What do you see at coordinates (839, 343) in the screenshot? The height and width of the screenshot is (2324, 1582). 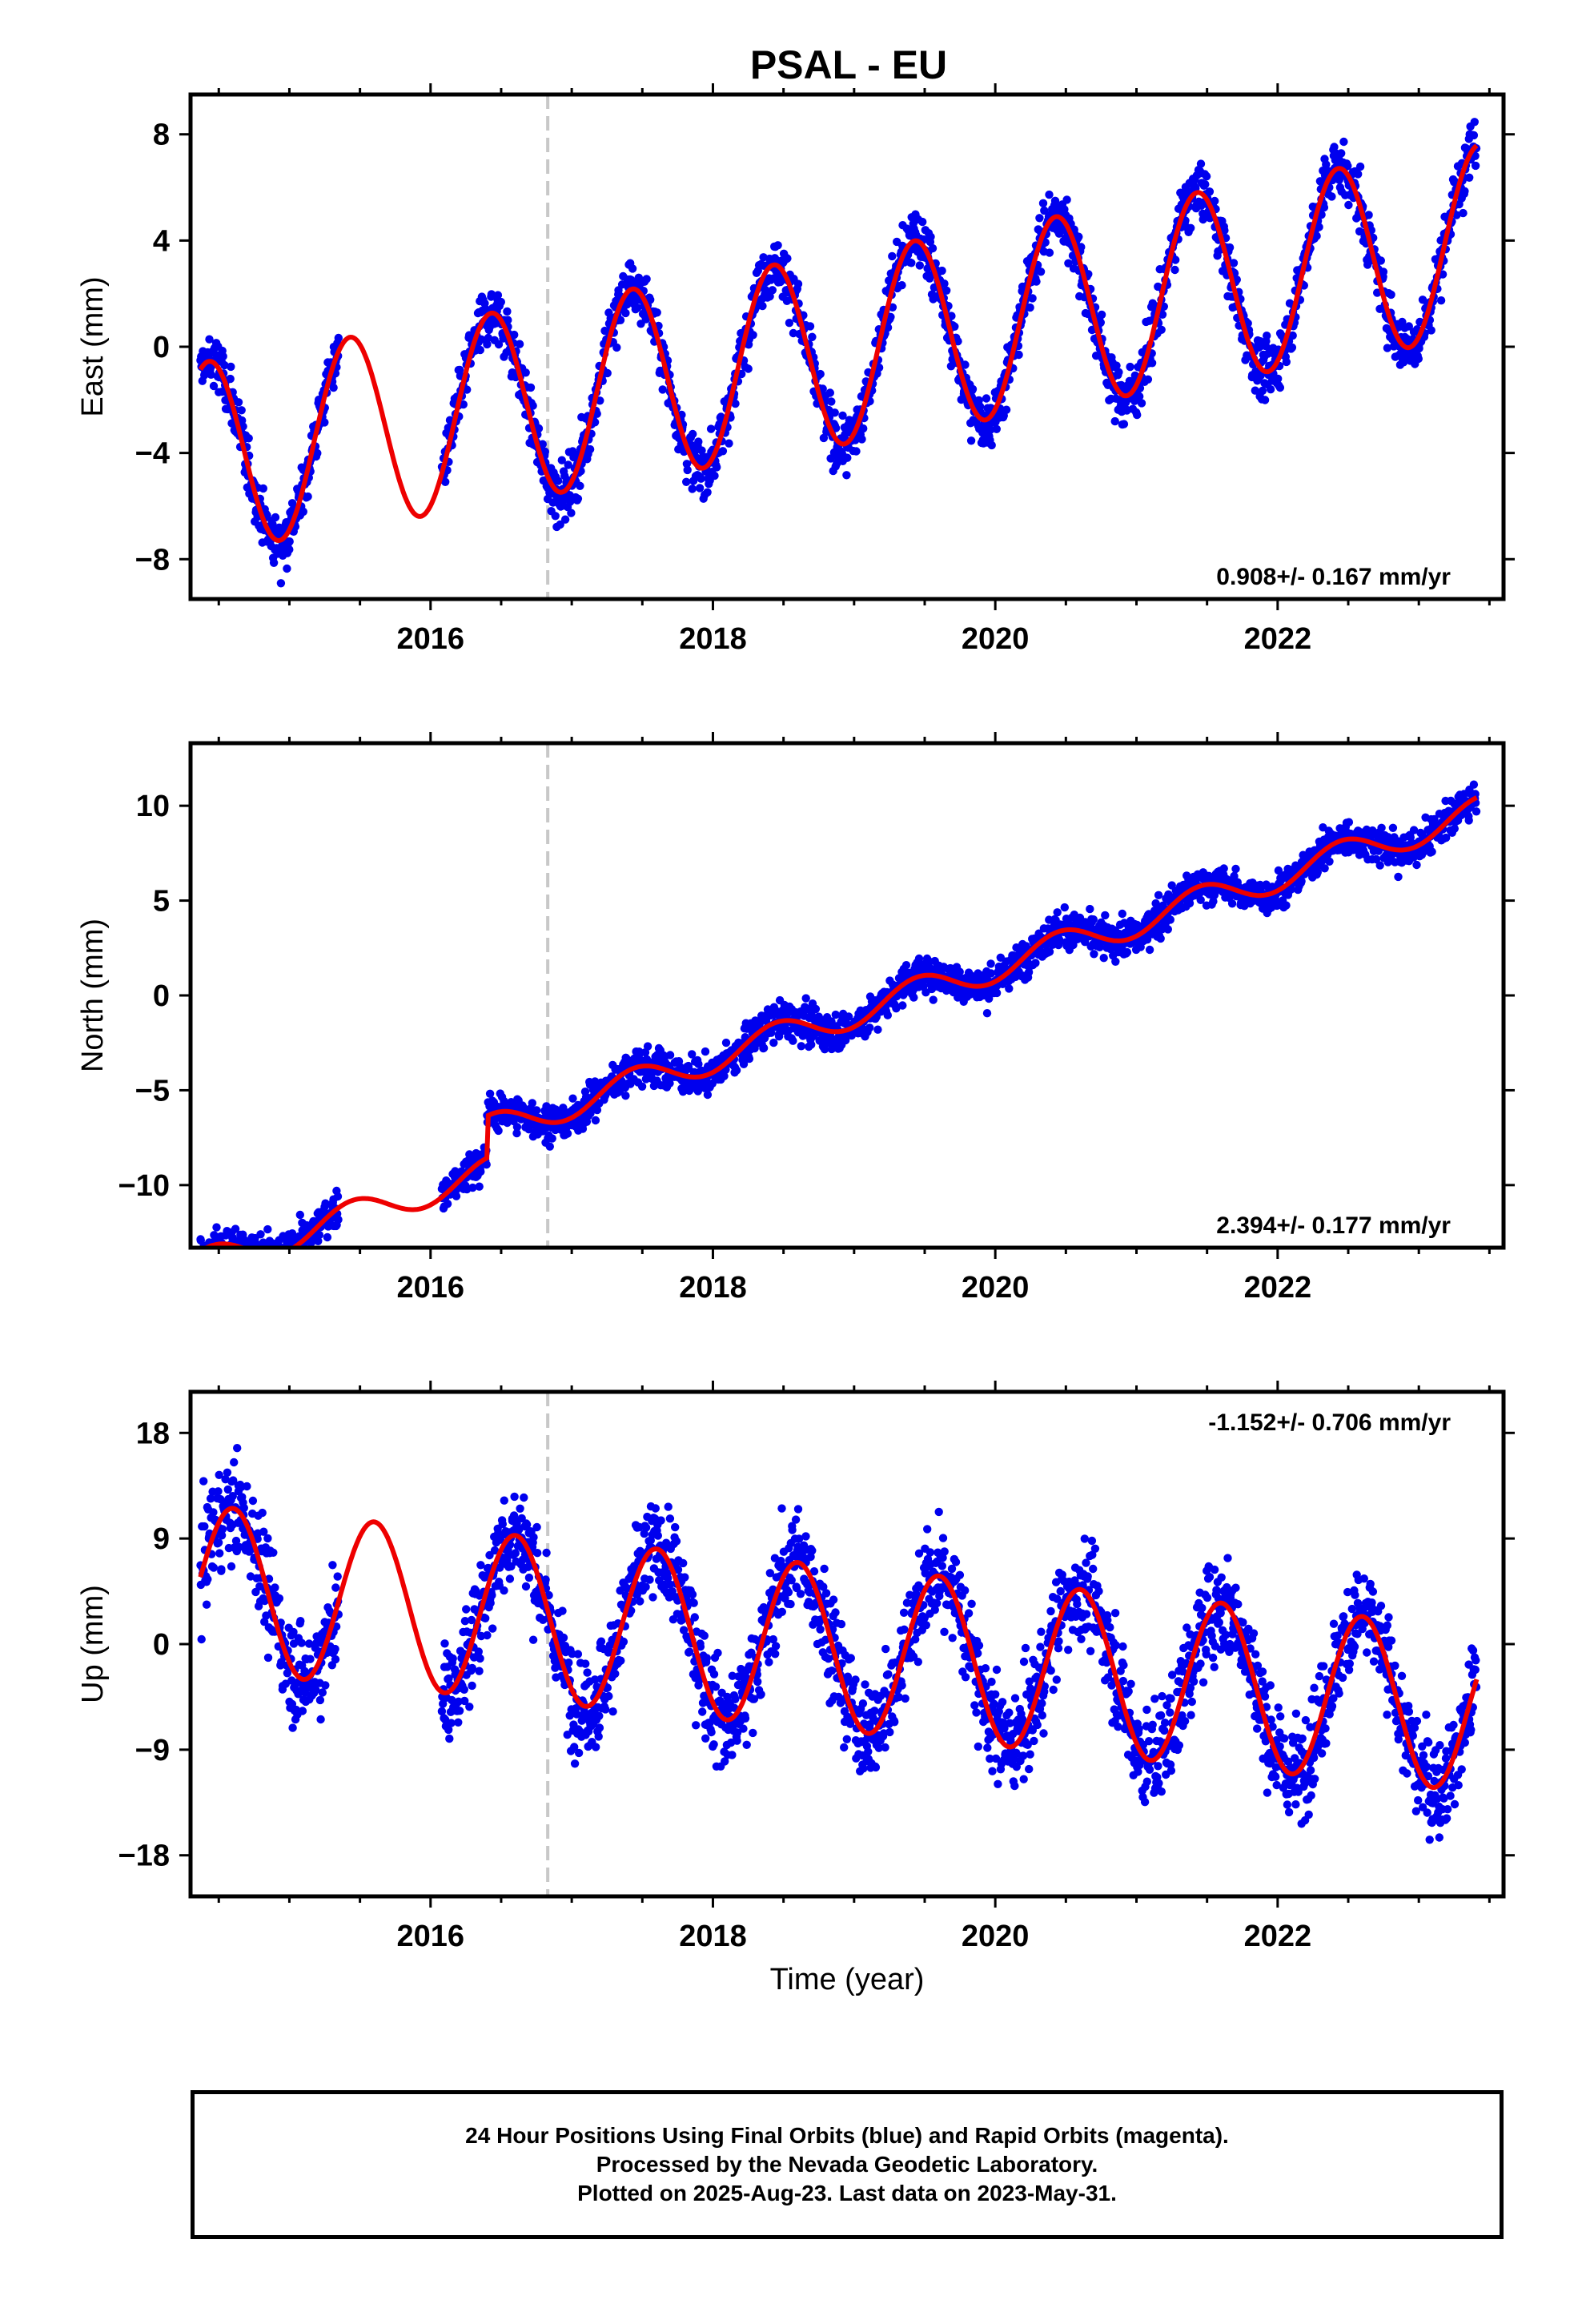 I see `model-line-east` at bounding box center [839, 343].